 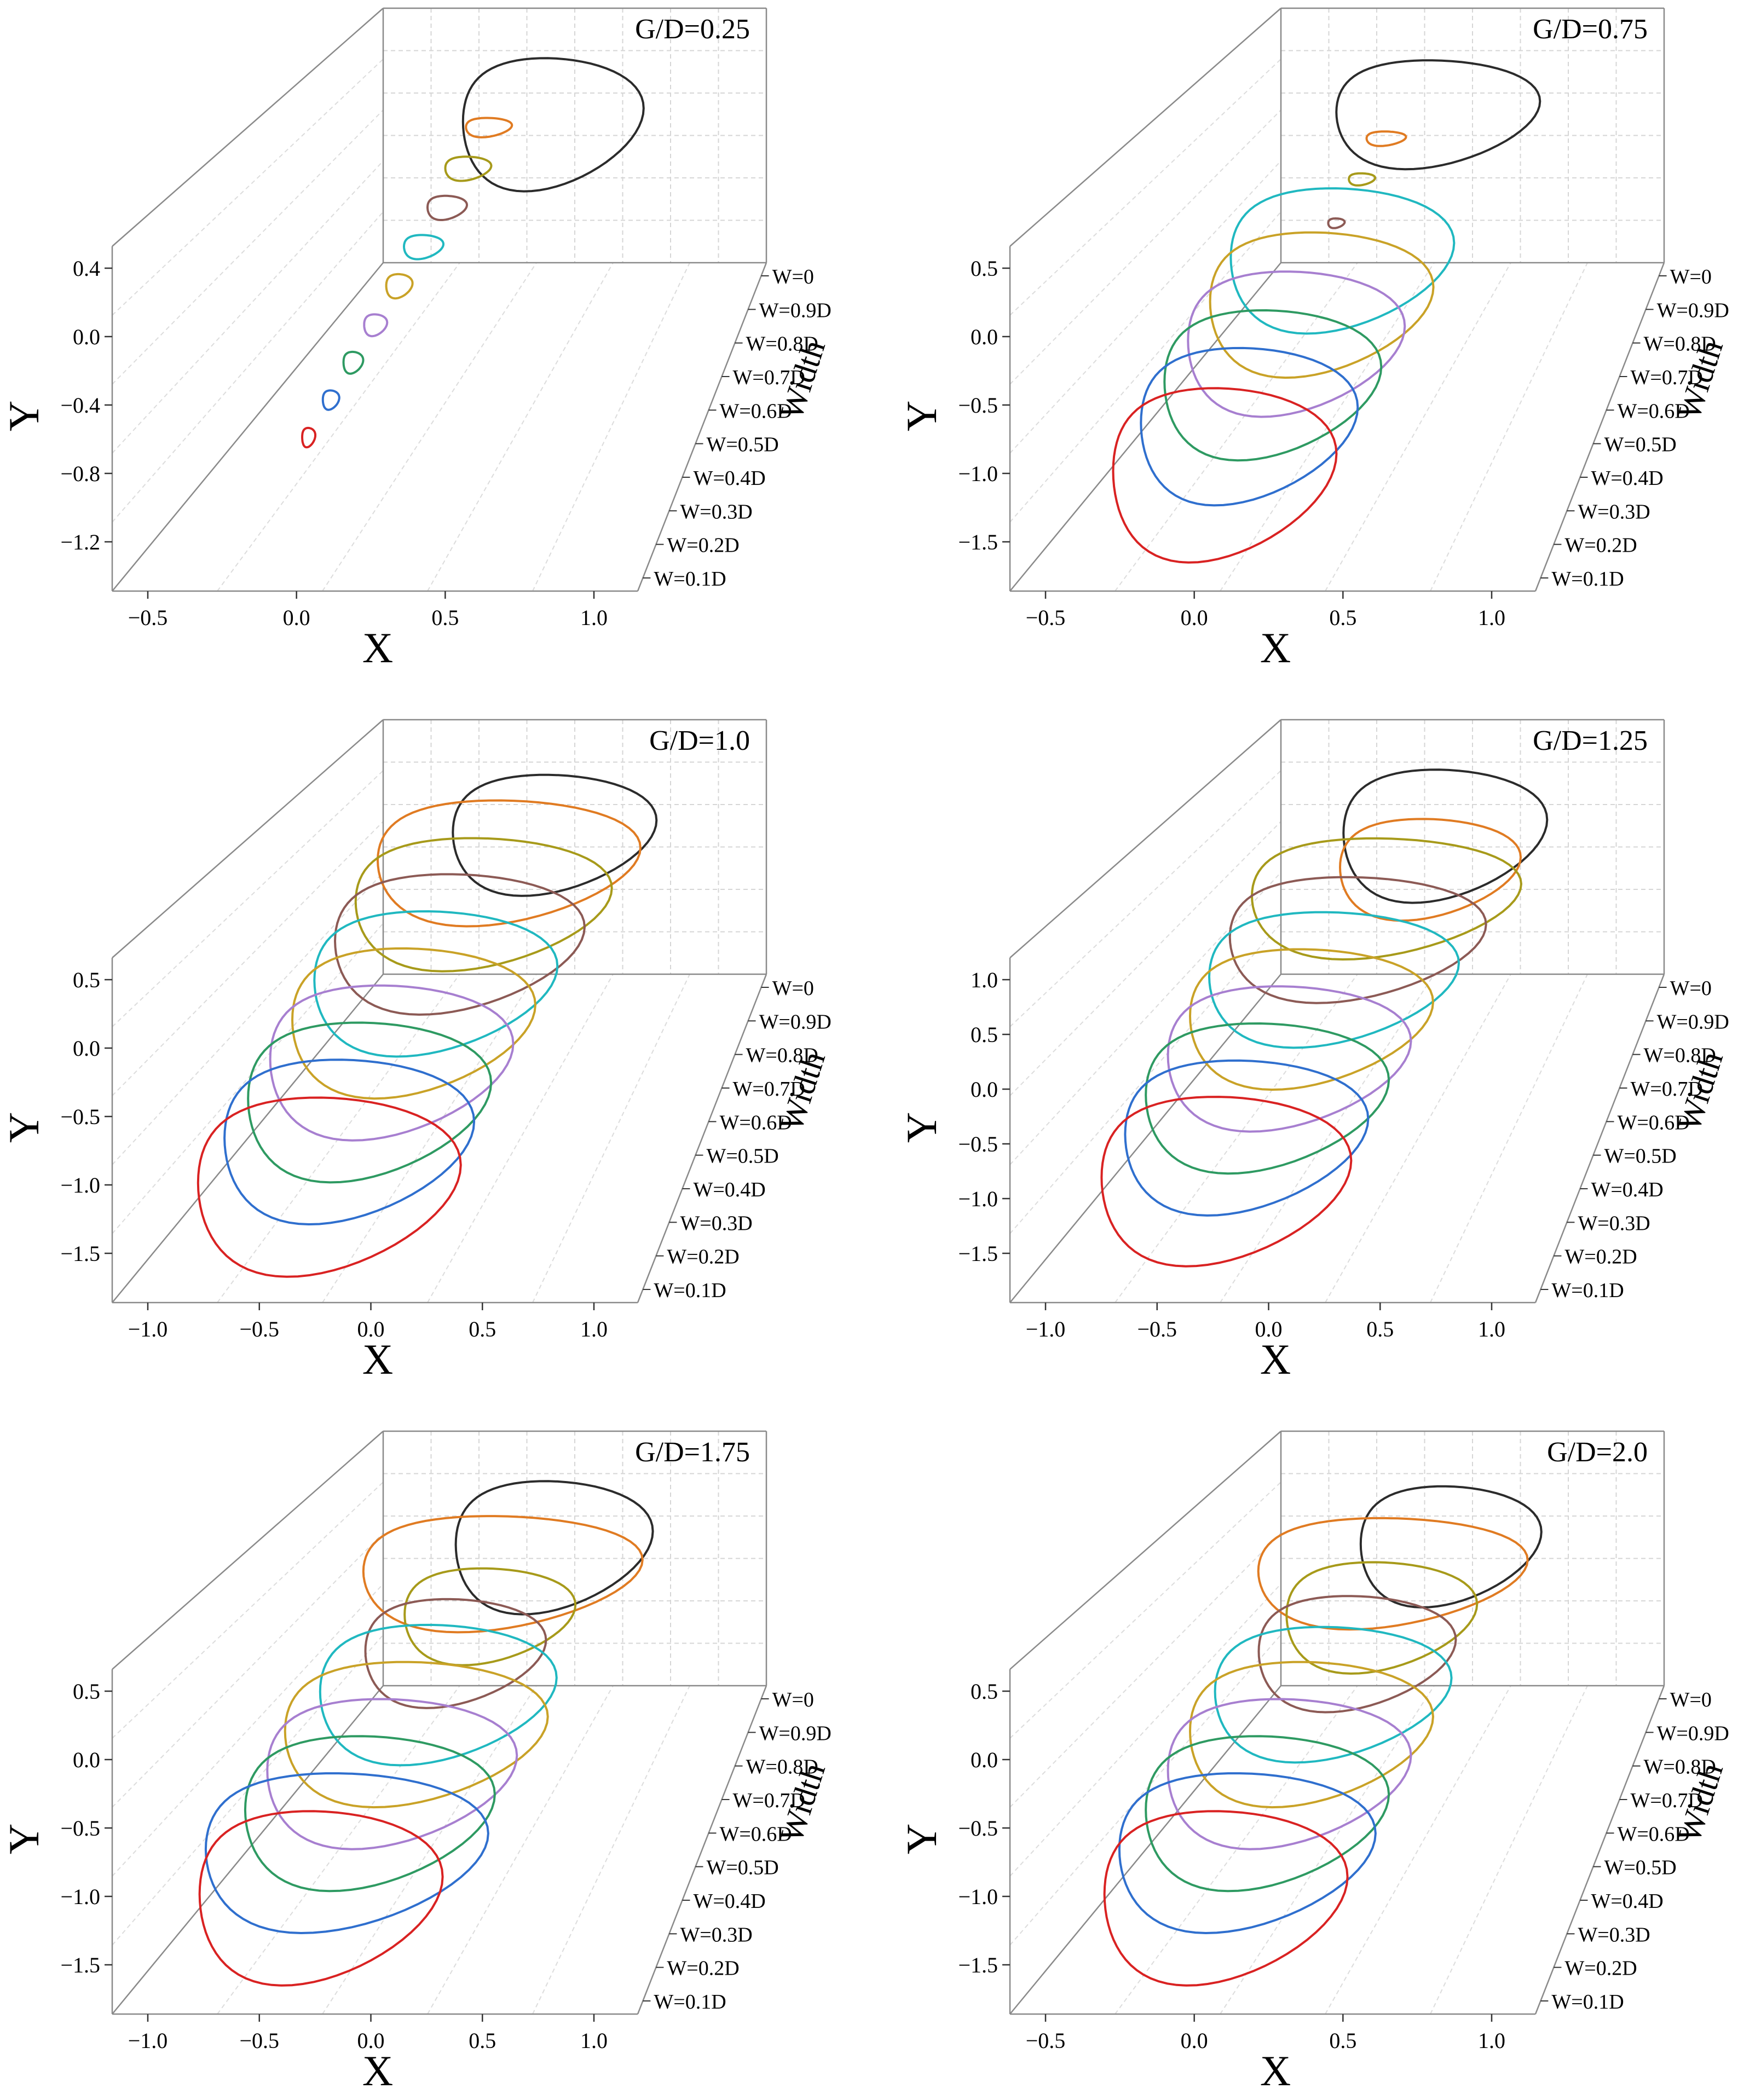 What do you see at coordinates (699, 740) in the screenshot?
I see `panel-title: G/D=1.0` at bounding box center [699, 740].